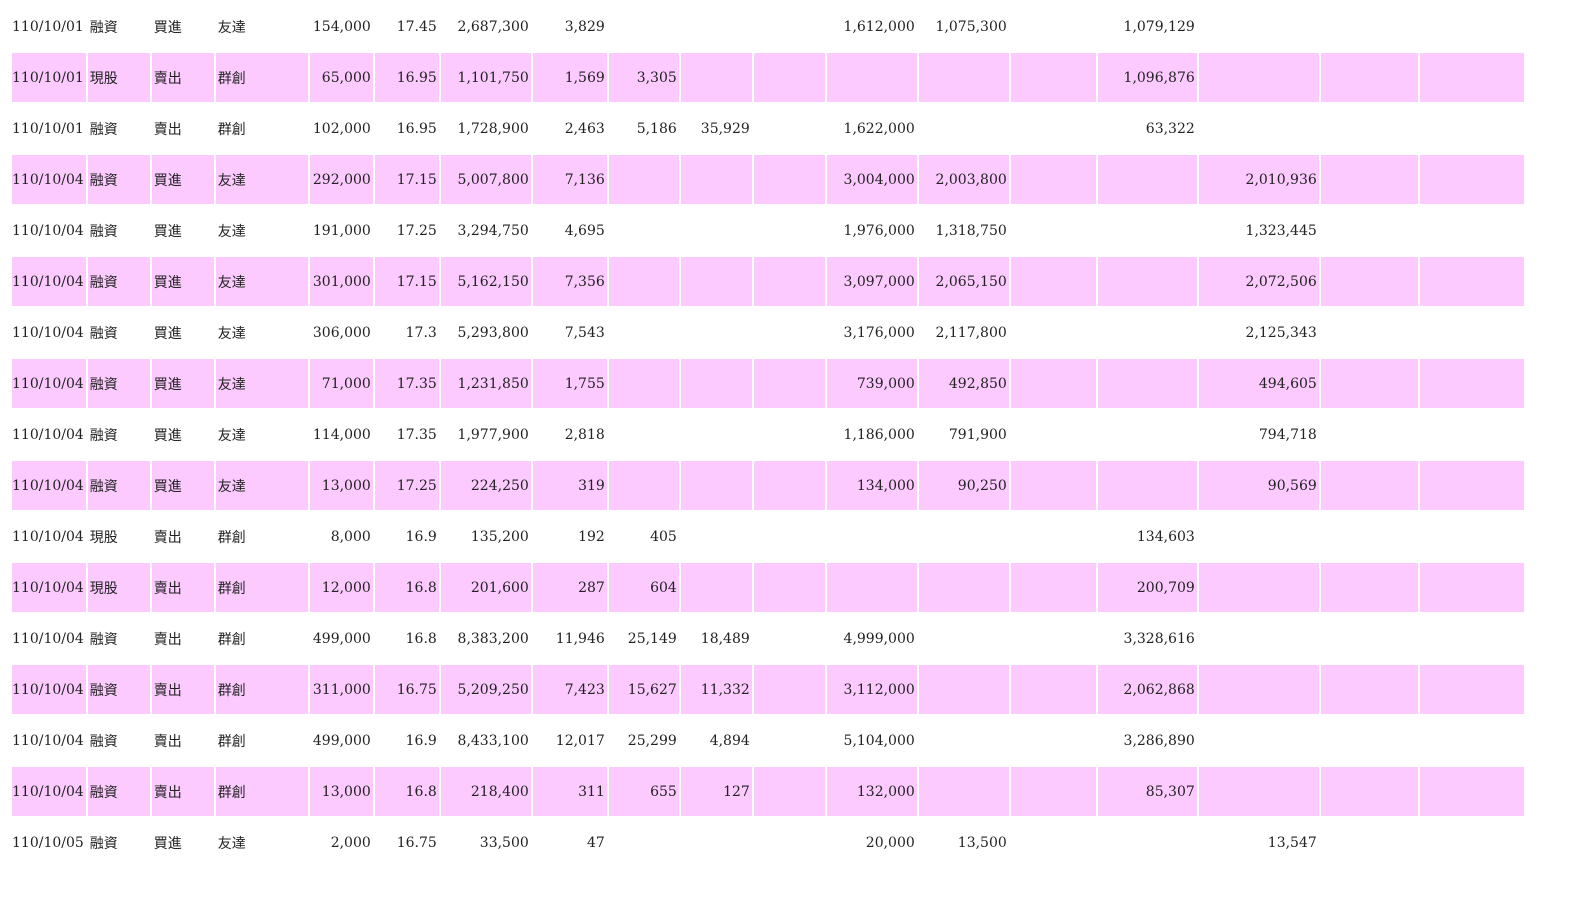  What do you see at coordinates (569, 485) in the screenshot?
I see `cell-fee: 319` at bounding box center [569, 485].